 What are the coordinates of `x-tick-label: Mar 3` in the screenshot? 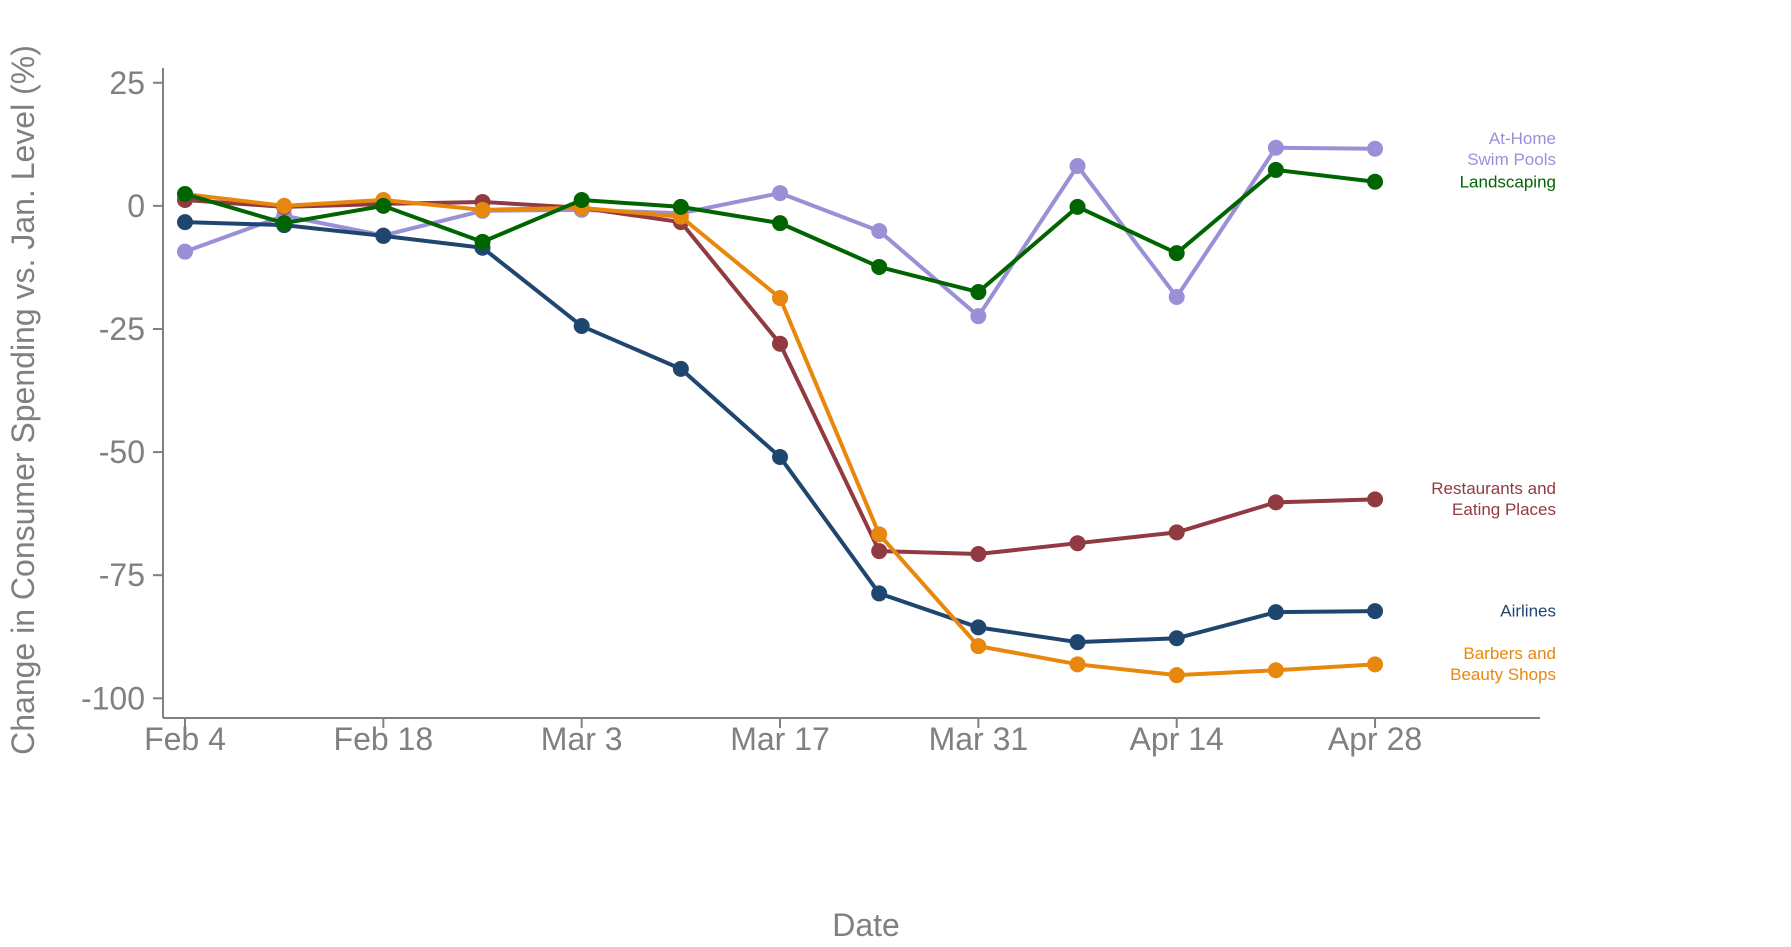 It's located at (582, 739).